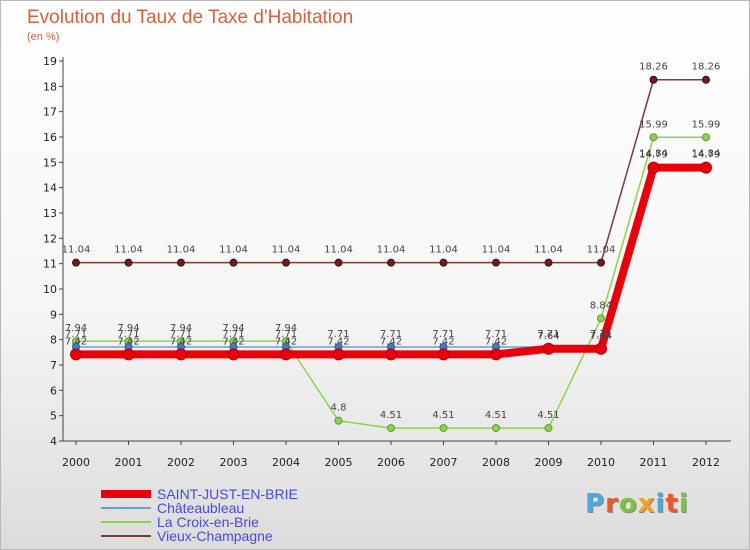 This screenshot has height=550, width=750. What do you see at coordinates (339, 408) in the screenshot?
I see `data-label: 4.8` at bounding box center [339, 408].